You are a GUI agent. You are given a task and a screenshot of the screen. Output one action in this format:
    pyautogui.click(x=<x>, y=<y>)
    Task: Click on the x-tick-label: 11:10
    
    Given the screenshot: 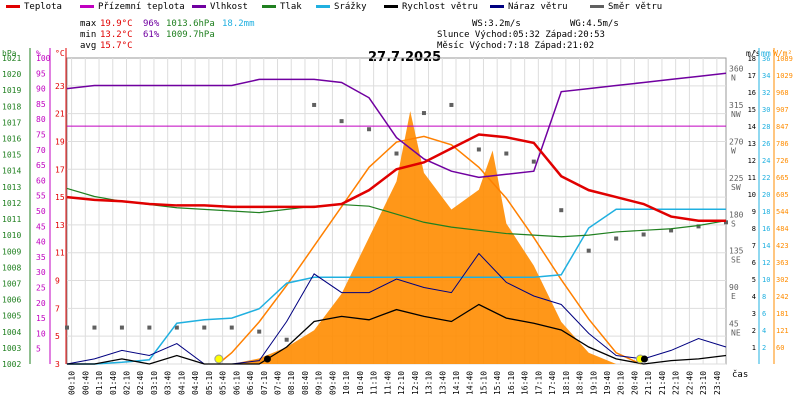 What is the action you would take?
    pyautogui.click(x=374, y=383)
    